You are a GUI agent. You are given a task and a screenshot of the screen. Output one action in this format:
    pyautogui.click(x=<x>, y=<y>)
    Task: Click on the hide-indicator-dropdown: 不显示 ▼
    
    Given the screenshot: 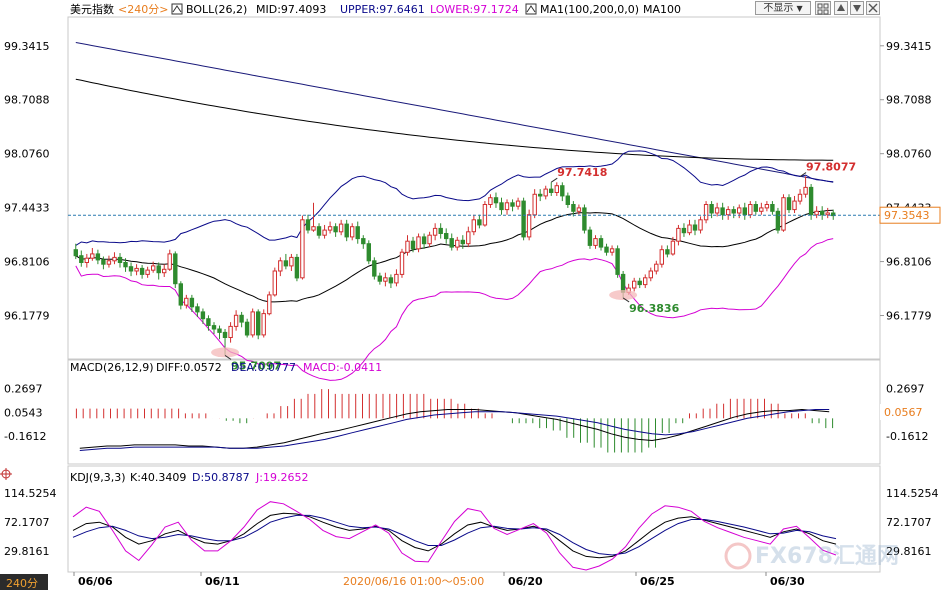 What is the action you would take?
    pyautogui.click(x=783, y=8)
    